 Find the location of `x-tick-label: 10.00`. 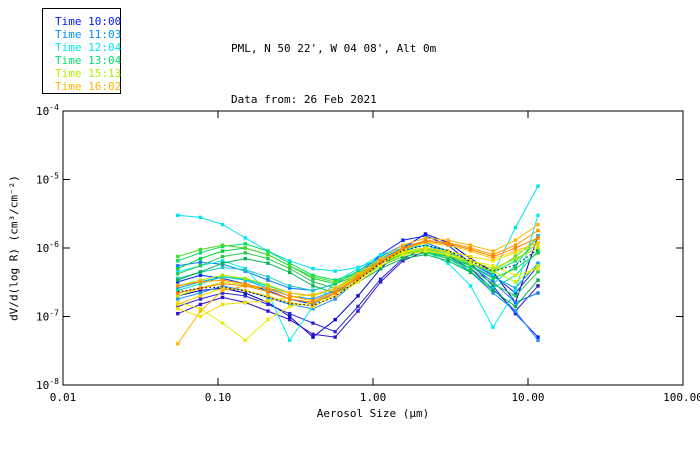

x-tick-label: 10.00 is located at coordinates (527, 397).